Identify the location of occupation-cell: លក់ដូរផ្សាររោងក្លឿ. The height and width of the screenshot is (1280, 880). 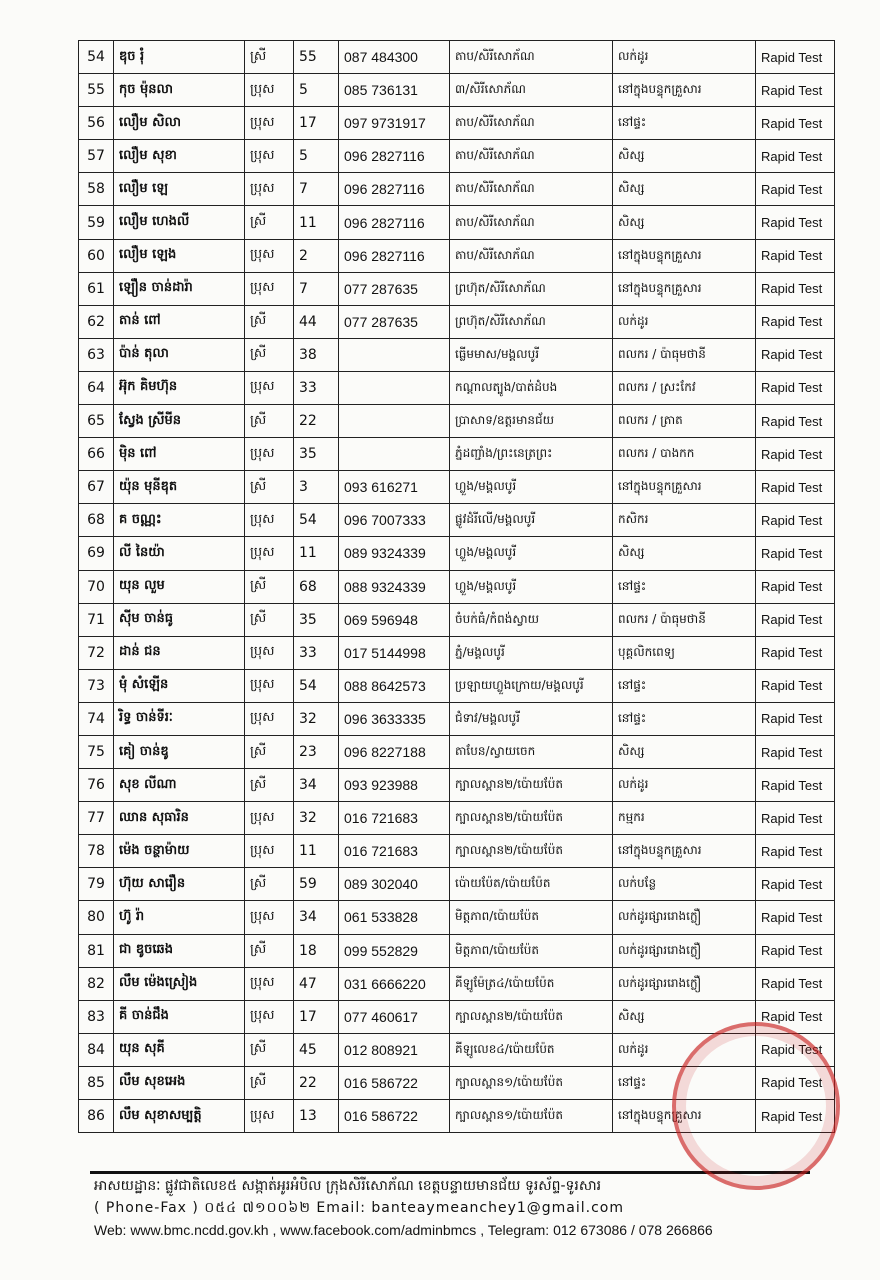
(684, 917).